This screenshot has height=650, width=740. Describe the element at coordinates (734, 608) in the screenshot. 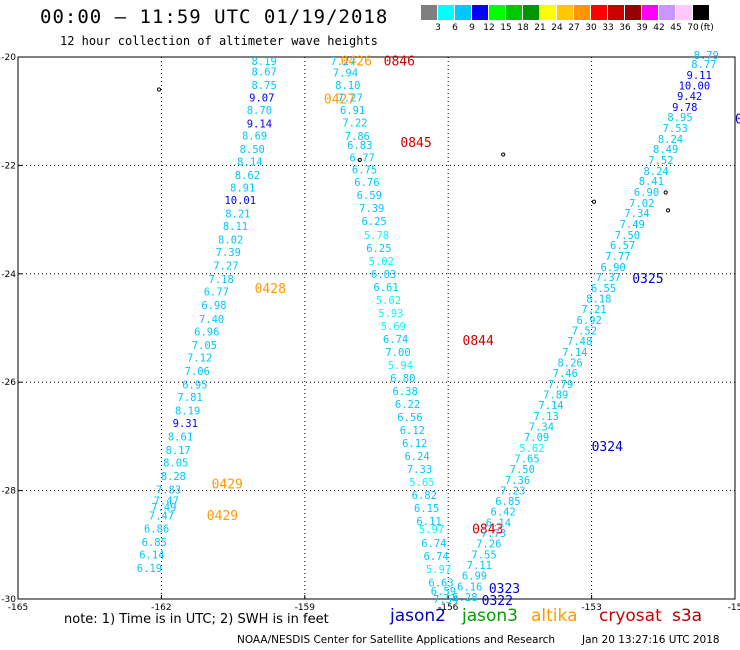

I see `x-tick-label: -15` at that location.